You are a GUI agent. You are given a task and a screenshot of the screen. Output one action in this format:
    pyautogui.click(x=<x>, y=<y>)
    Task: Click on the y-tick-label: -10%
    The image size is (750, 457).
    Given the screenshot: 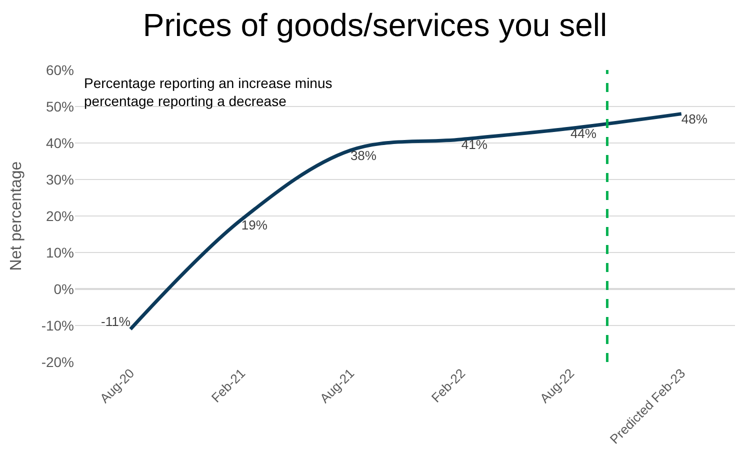 What is the action you would take?
    pyautogui.click(x=57, y=325)
    